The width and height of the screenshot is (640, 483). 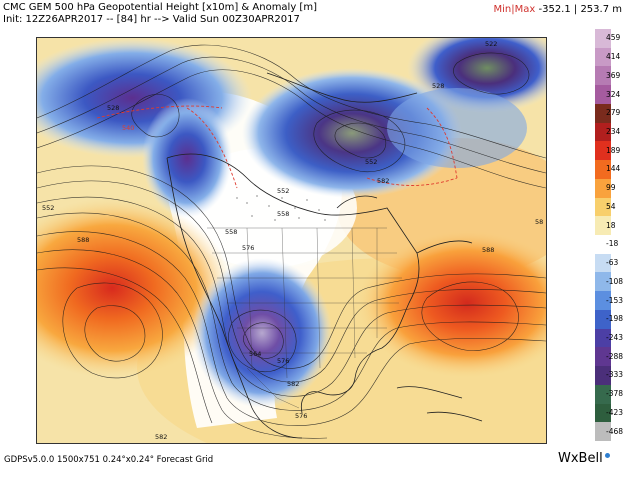 What do you see at coordinates (611, 188) in the screenshot?
I see `colorbar-tick-label: 99` at bounding box center [611, 188].